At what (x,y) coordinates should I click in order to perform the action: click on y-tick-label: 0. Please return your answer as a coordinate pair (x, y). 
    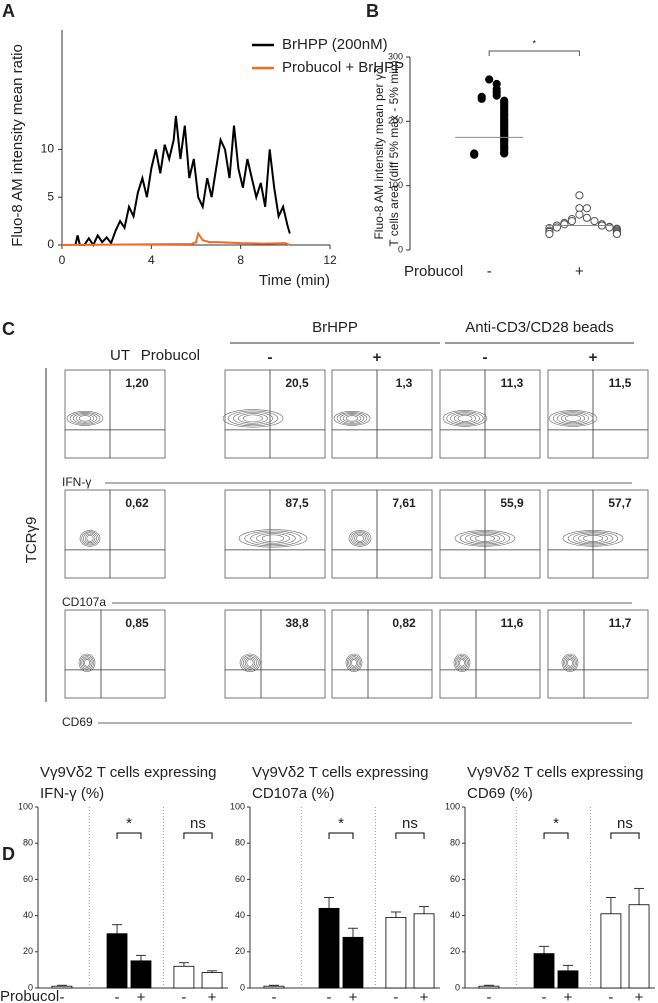
    Looking at the image, I should click on (457, 987).